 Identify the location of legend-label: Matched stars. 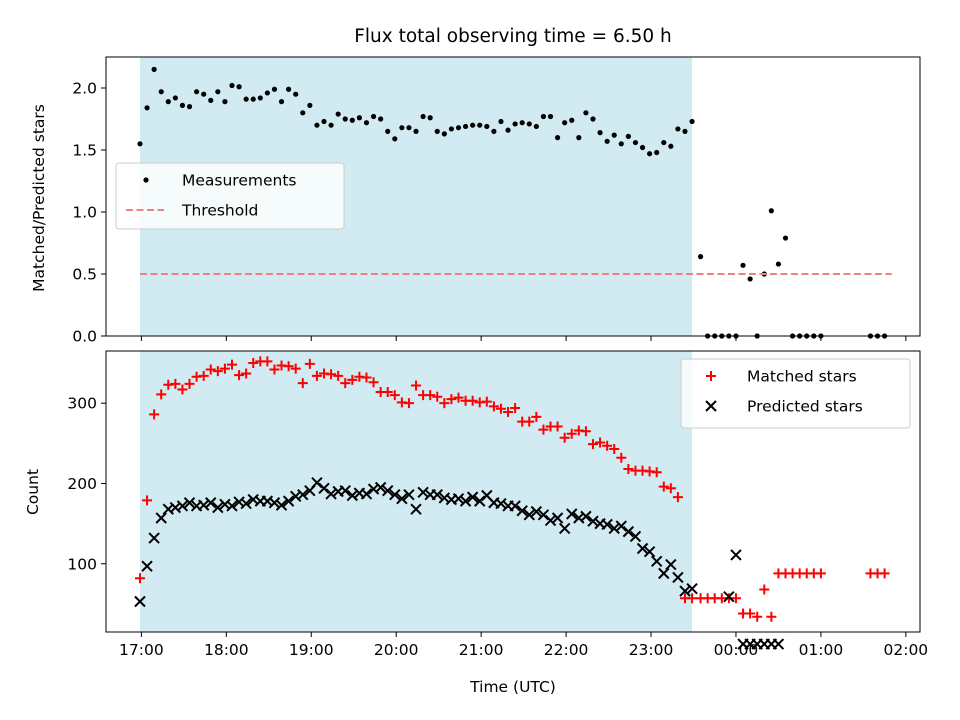
(802, 377).